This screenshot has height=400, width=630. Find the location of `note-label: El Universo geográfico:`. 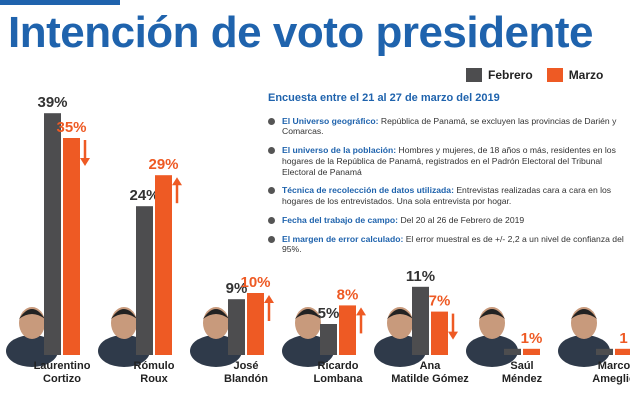

note-label: El Universo geográfico: is located at coordinates (330, 120).